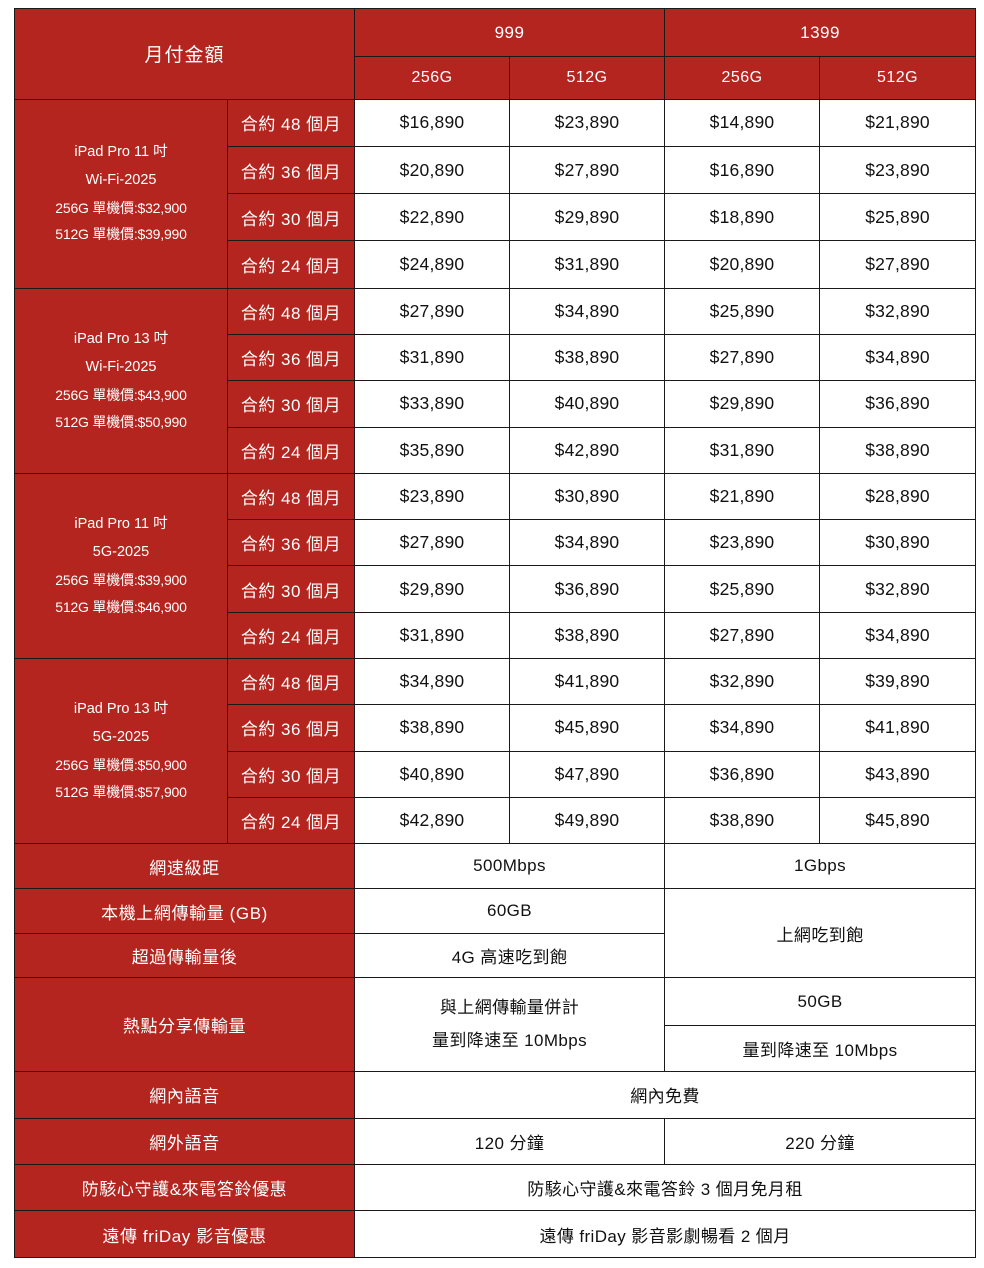 This screenshot has width=984, height=1268. I want to click on spec-row-hotspot-throttle: 量到降速至 10Mbps, so click(496, 1048).